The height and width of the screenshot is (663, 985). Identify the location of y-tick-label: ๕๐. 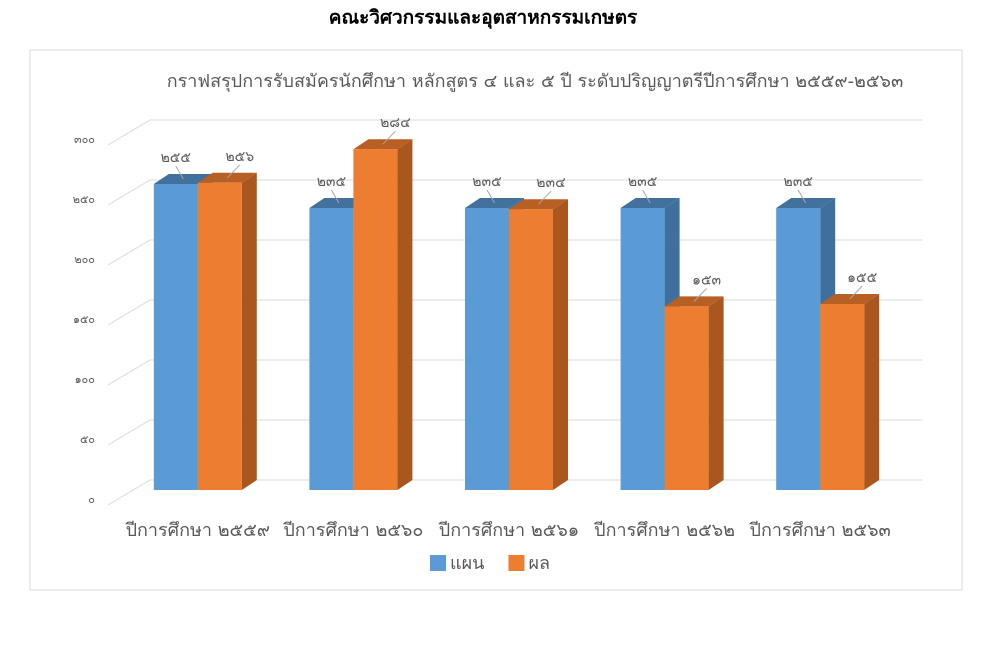
(87, 439).